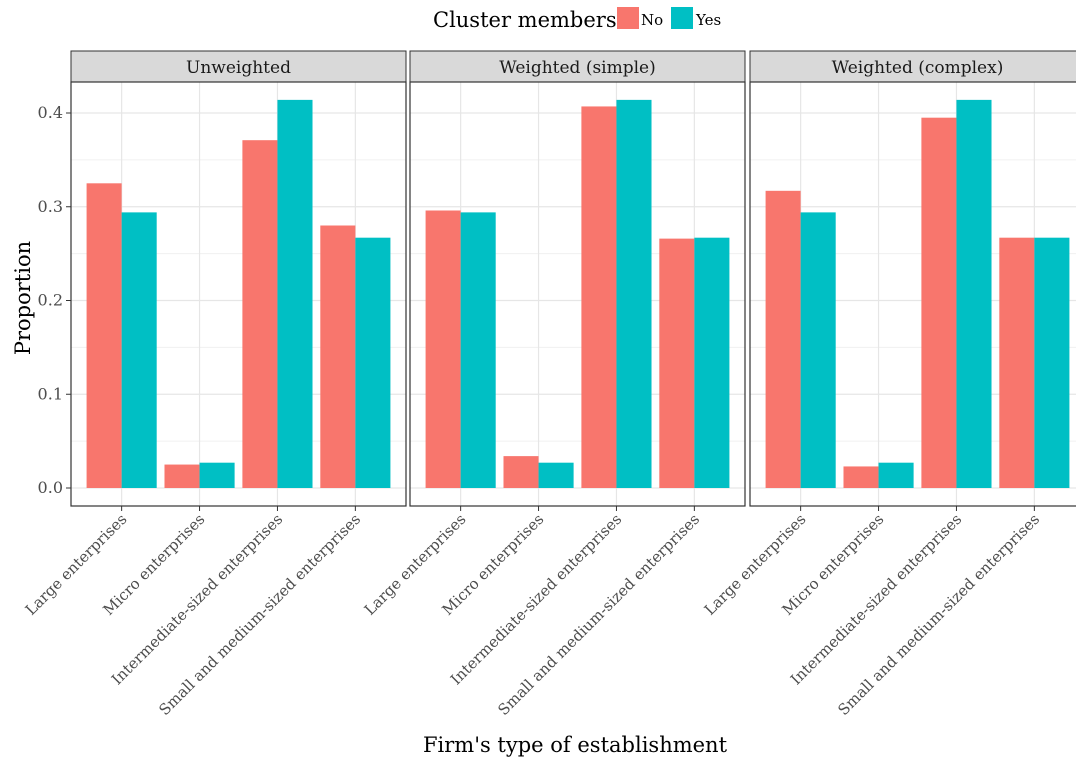 This screenshot has height=764, width=1076. What do you see at coordinates (525, 20) in the screenshot?
I see `legend-title: Cluster members` at bounding box center [525, 20].